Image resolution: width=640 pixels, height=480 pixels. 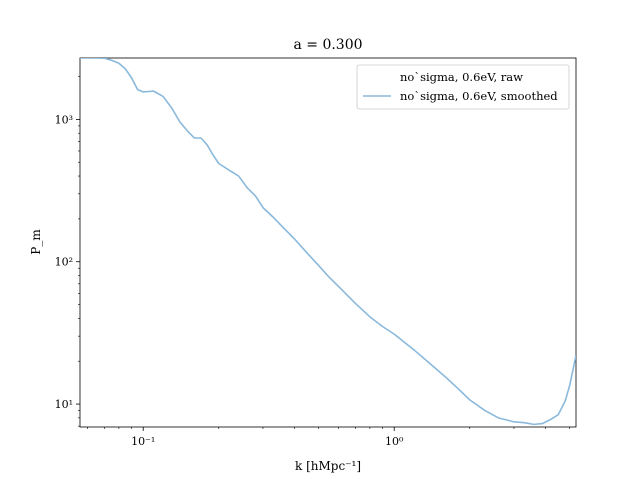 I want to click on chart-title: a = 0.300, so click(x=327, y=45).